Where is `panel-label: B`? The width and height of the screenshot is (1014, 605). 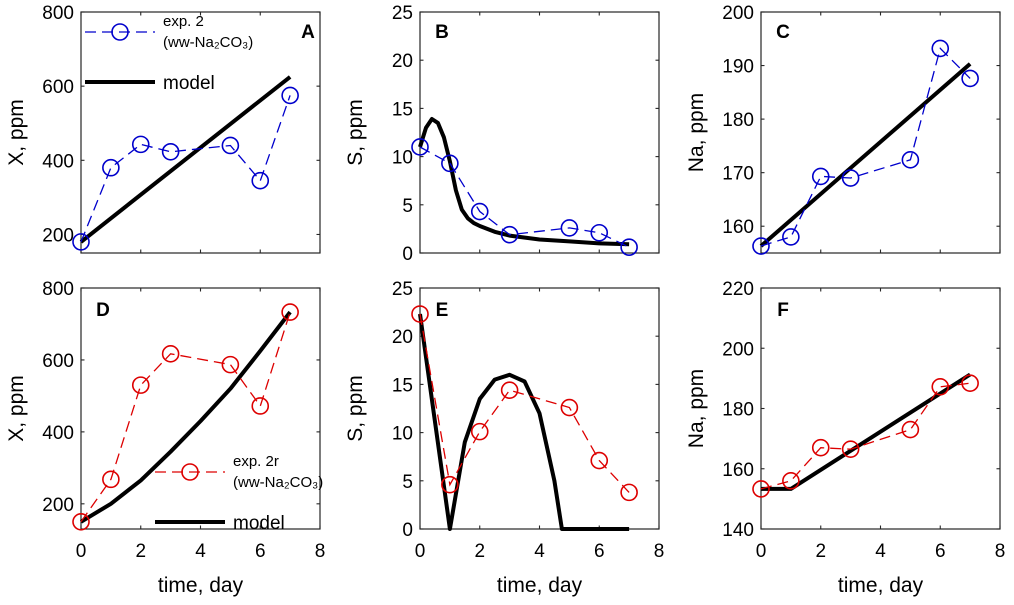 panel-label: B is located at coordinates (442, 32).